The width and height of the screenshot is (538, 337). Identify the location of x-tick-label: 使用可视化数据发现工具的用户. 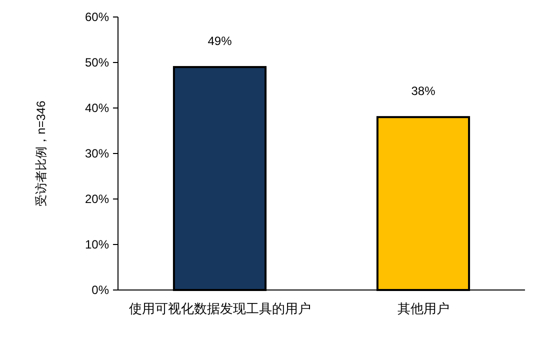
(219, 308).